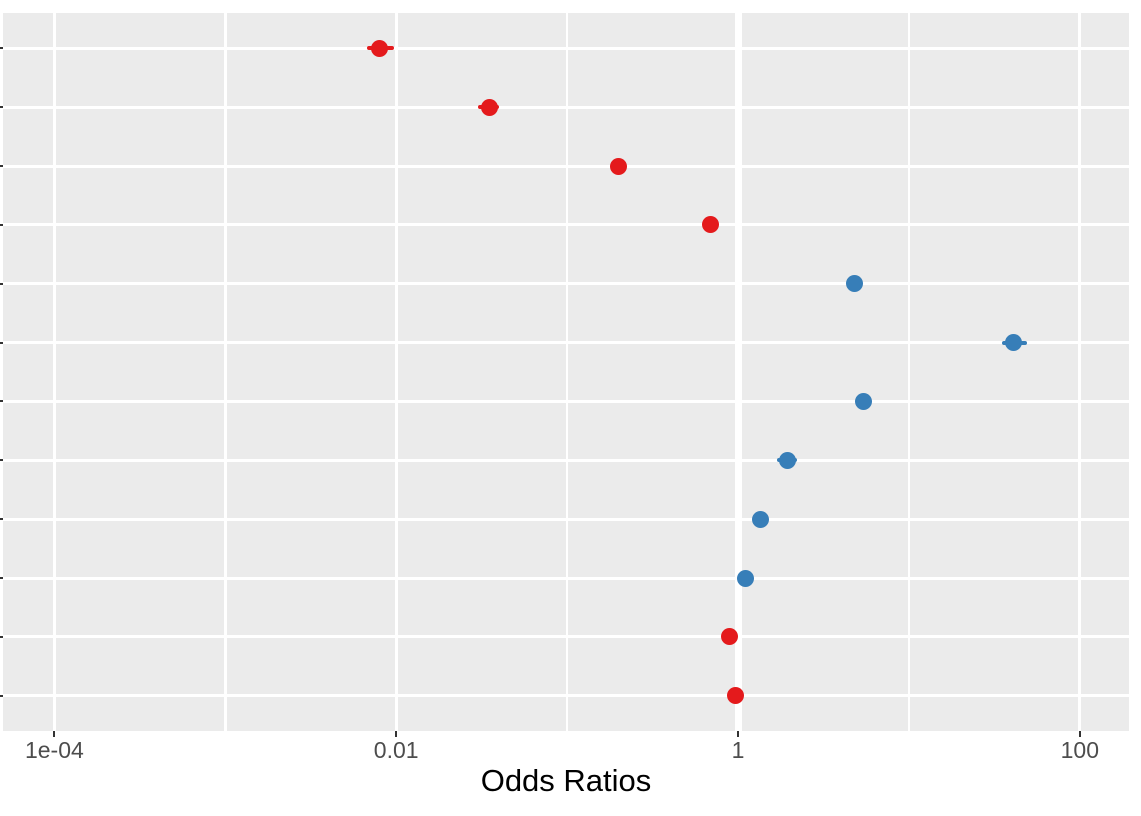 The image size is (1141, 816). I want to click on x-tick-label: 1, so click(738, 750).